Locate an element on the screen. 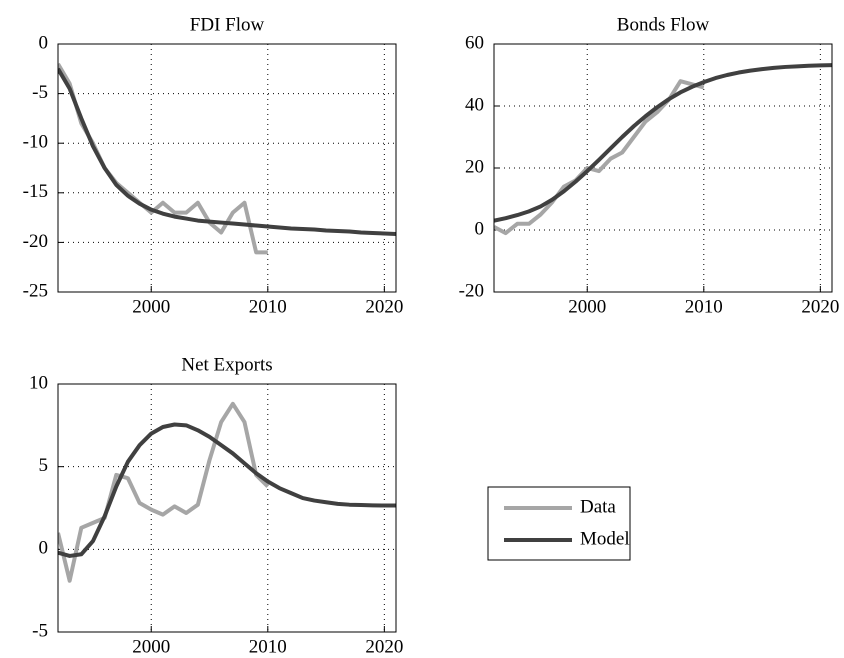 The width and height of the screenshot is (844, 658). y-tick-label: 5 is located at coordinates (44, 465).